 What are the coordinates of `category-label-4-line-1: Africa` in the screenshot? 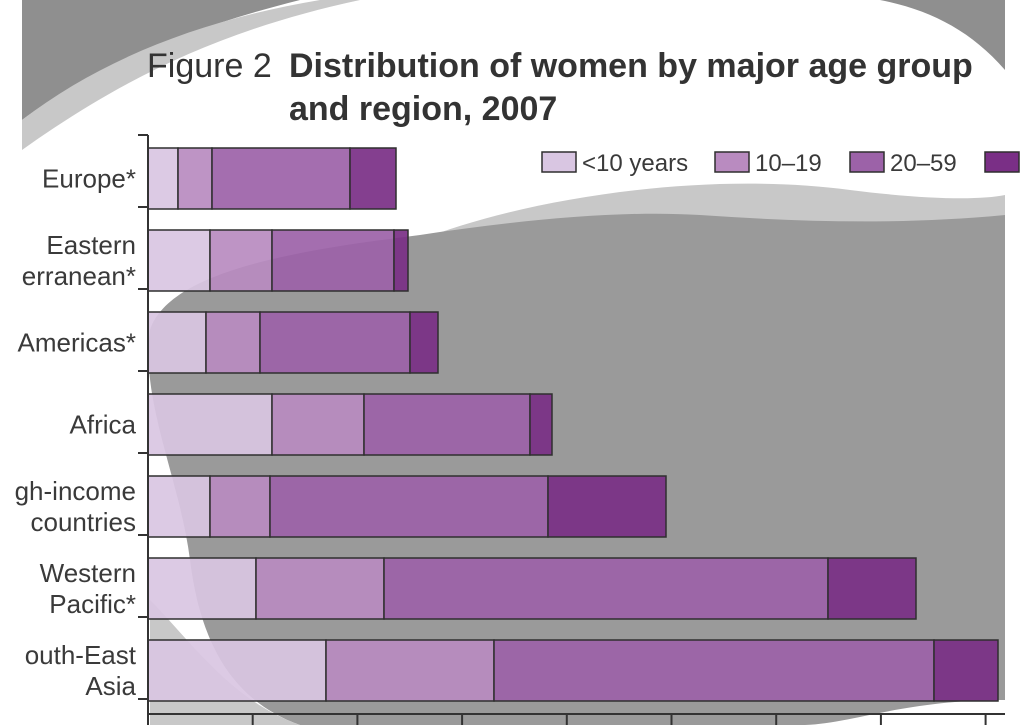 It's located at (103, 425).